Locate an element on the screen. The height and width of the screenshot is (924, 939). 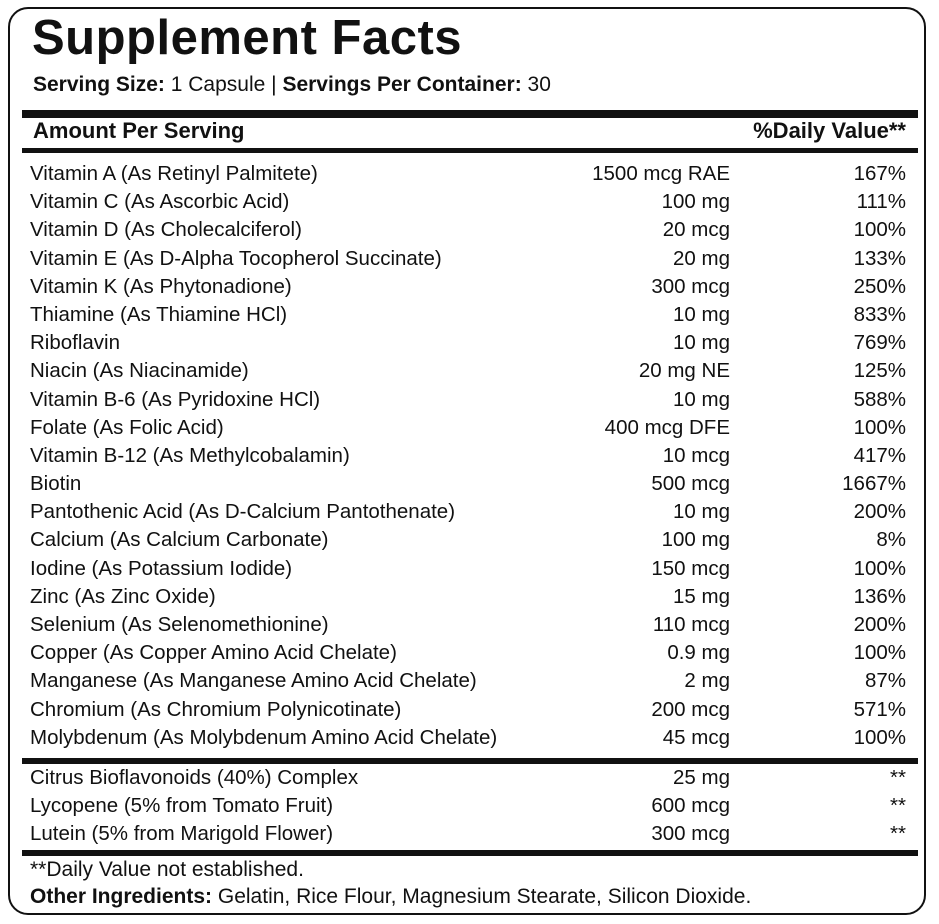
nutrient-name: Niacin (As Niacinamide) is located at coordinates (139, 371).